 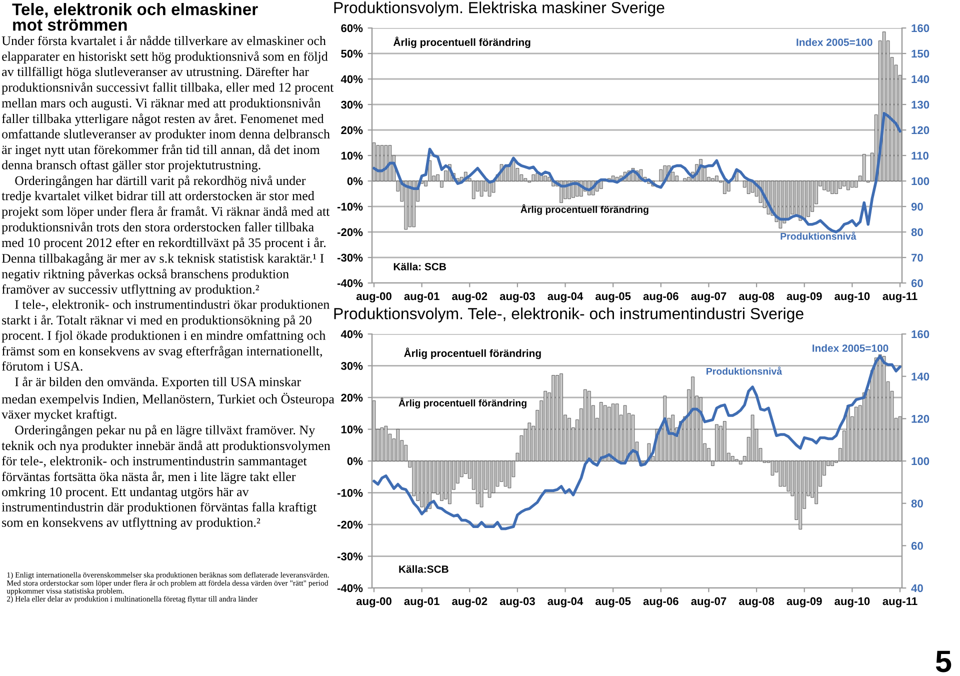 What do you see at coordinates (921, 54) in the screenshot?
I see `y2-tick-label: 150` at bounding box center [921, 54].